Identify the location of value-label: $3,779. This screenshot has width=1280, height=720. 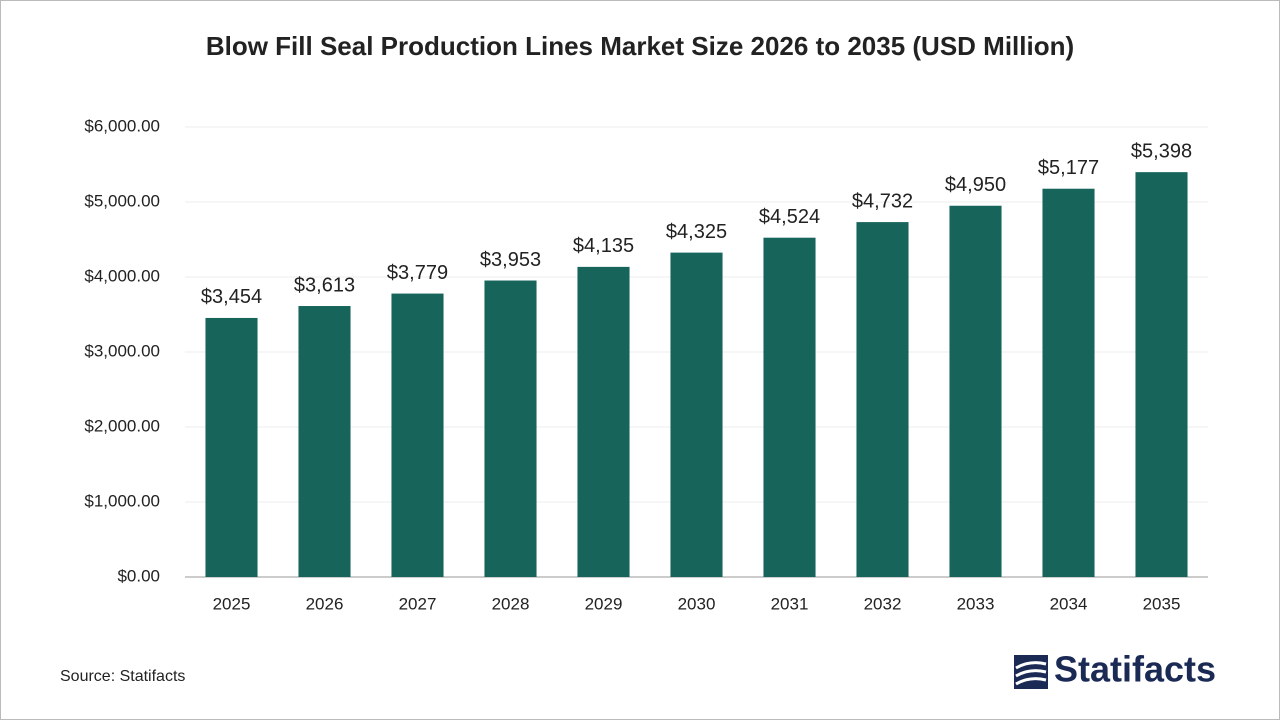
(417, 273).